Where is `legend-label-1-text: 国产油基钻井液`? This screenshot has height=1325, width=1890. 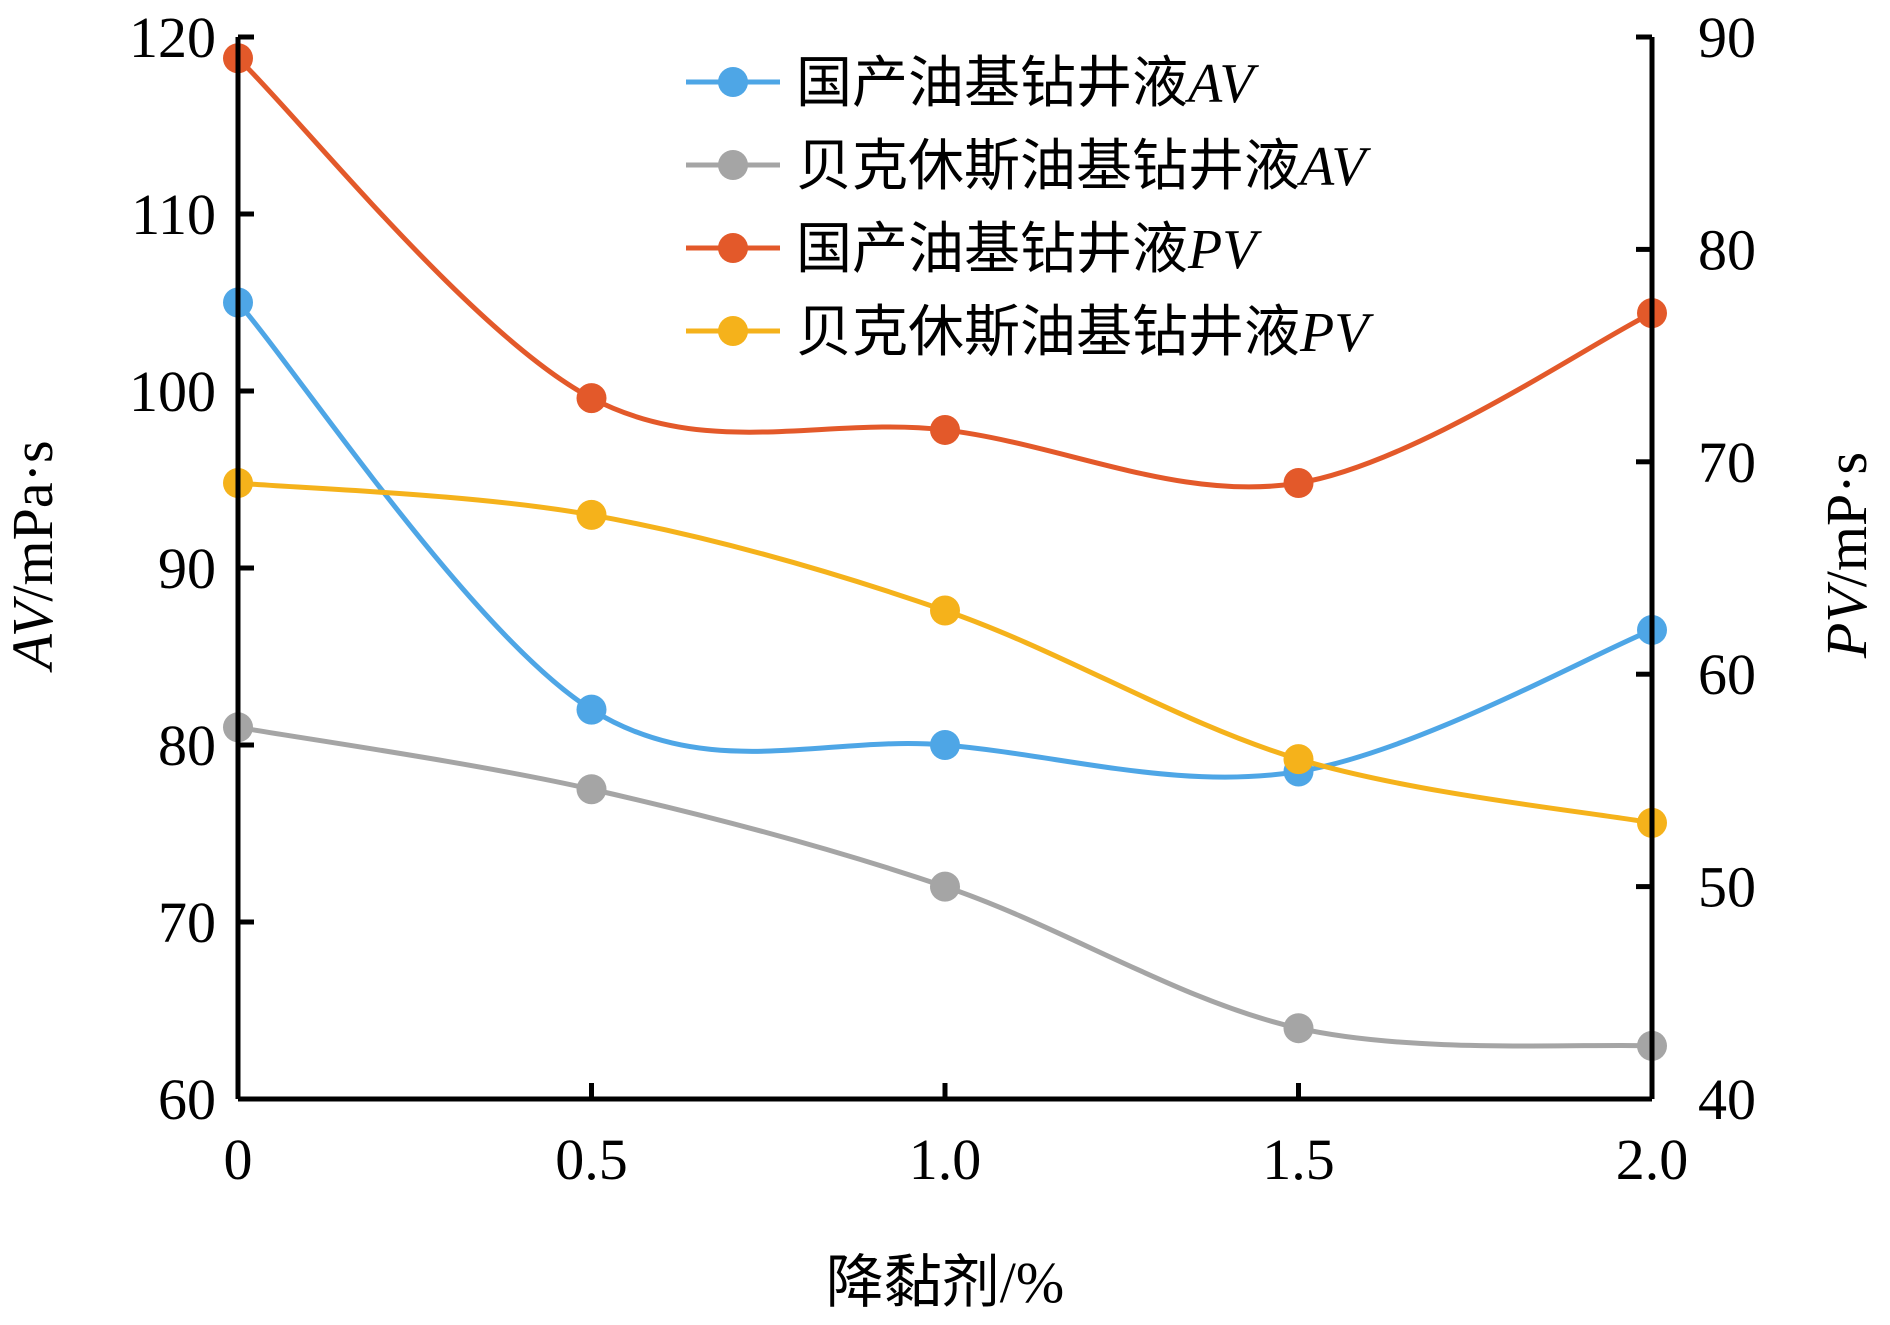 legend-label-1-text: 国产油基钻井液 is located at coordinates (992, 84).